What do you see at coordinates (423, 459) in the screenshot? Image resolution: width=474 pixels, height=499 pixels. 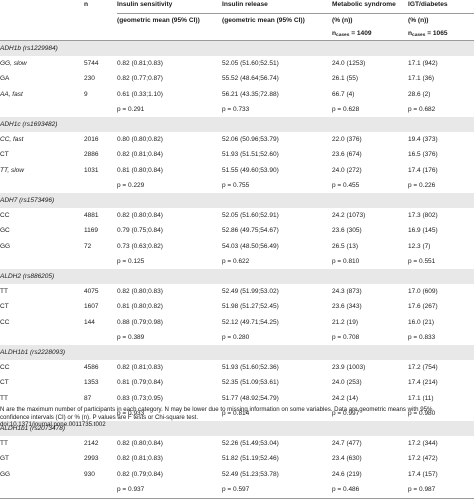 I see `igt-diabetes: 17.2 (472)` at bounding box center [423, 459].